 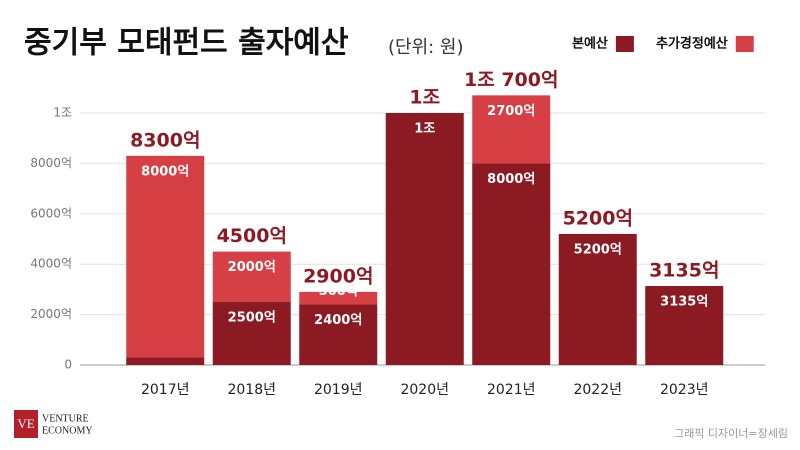 What do you see at coordinates (251, 390) in the screenshot?
I see `x-tick-label: 2018년` at bounding box center [251, 390].